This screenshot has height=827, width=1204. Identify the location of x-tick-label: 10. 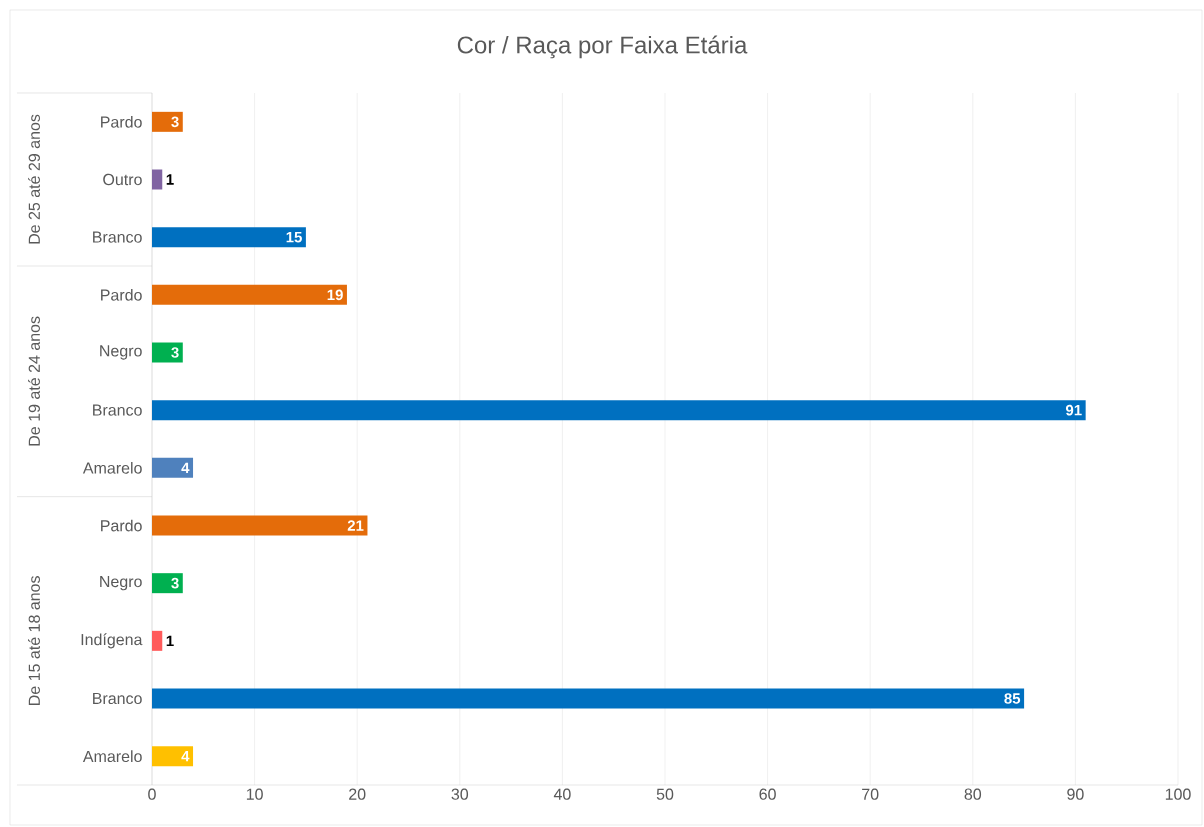
(254, 794).